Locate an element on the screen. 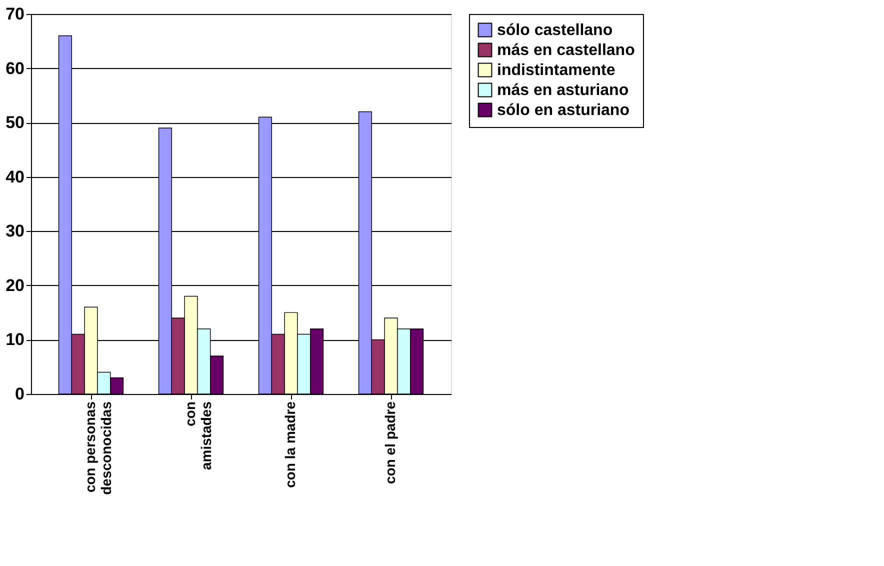 This screenshot has height=566, width=884. x-tick-label: con el padre is located at coordinates (390, 442).